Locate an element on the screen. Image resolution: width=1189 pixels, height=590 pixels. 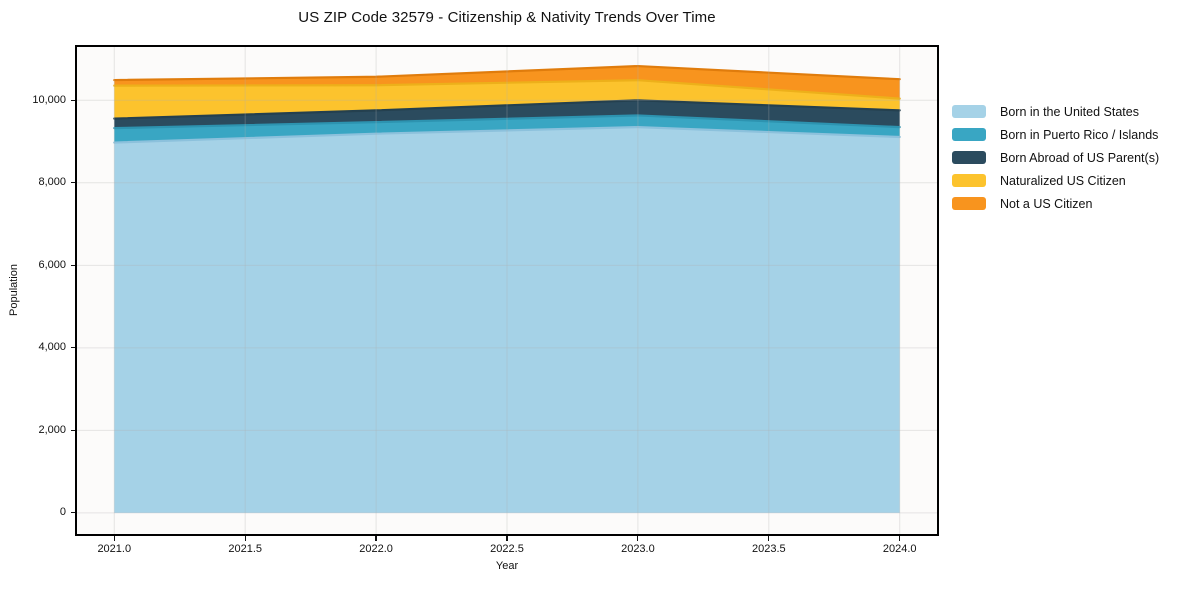
y-tick-label: 0 is located at coordinates (62, 512).